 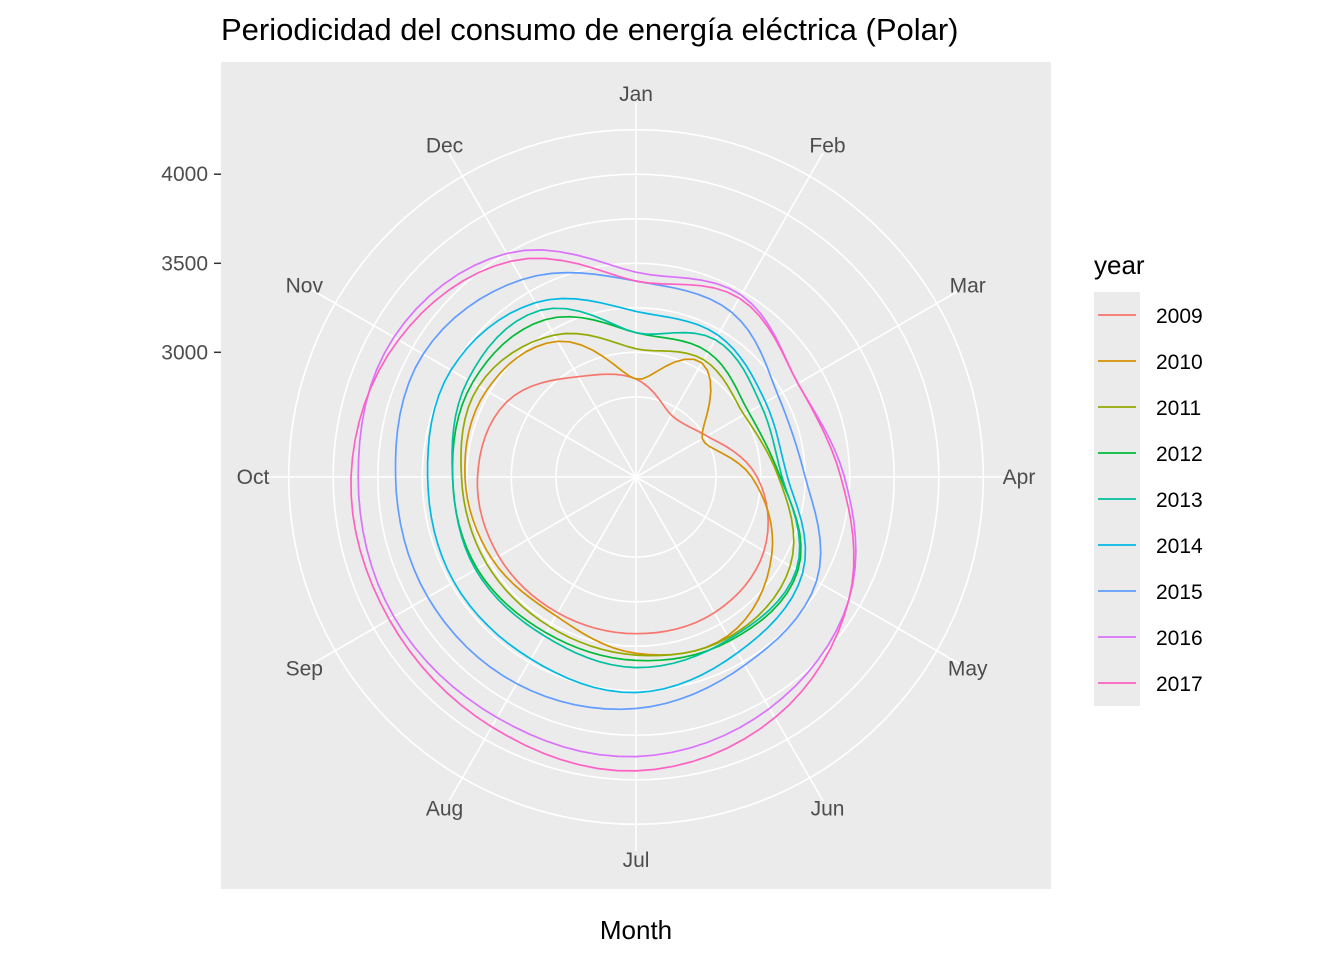 I want to click on month-label-aug: Aug, so click(x=444, y=809).